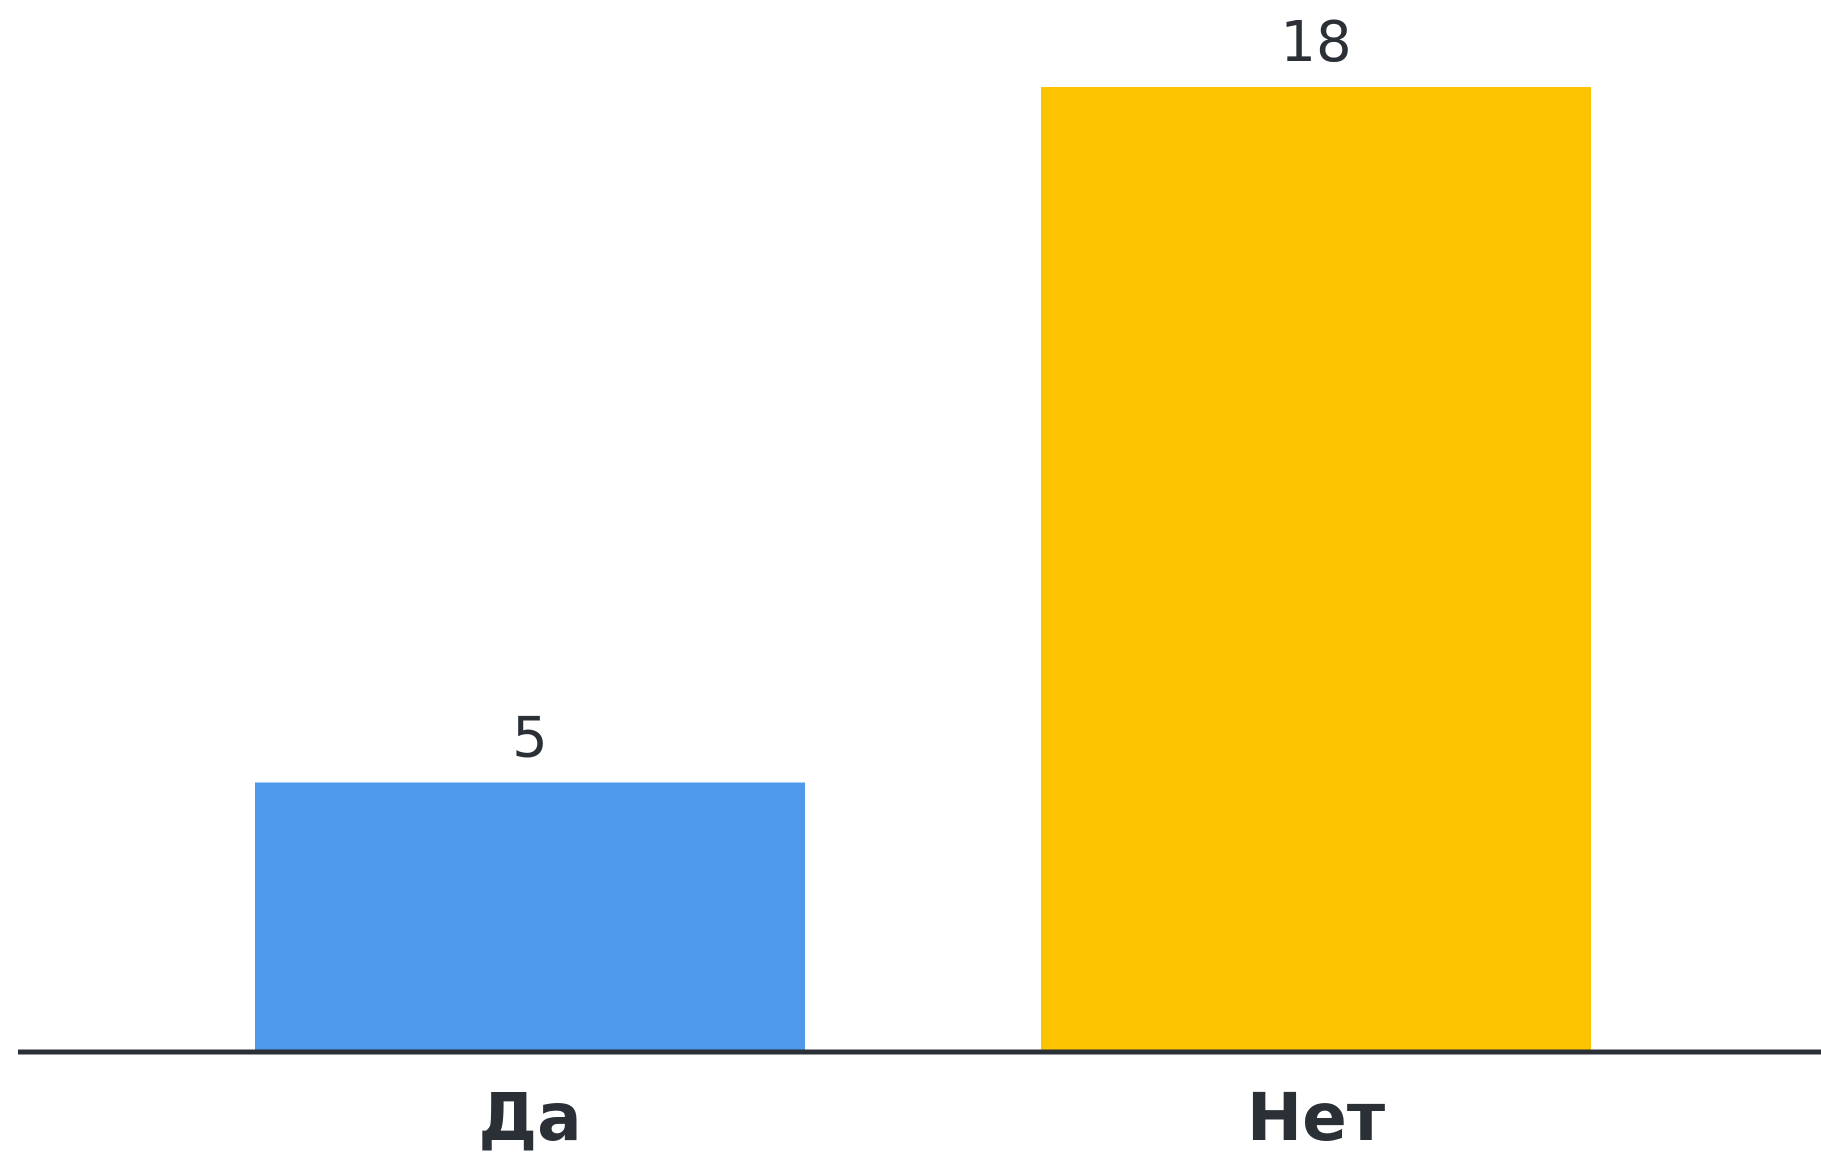 The width and height of the screenshot is (1821, 1162). Describe the element at coordinates (1315, 42) in the screenshot. I see `data-label-2: 18` at that location.